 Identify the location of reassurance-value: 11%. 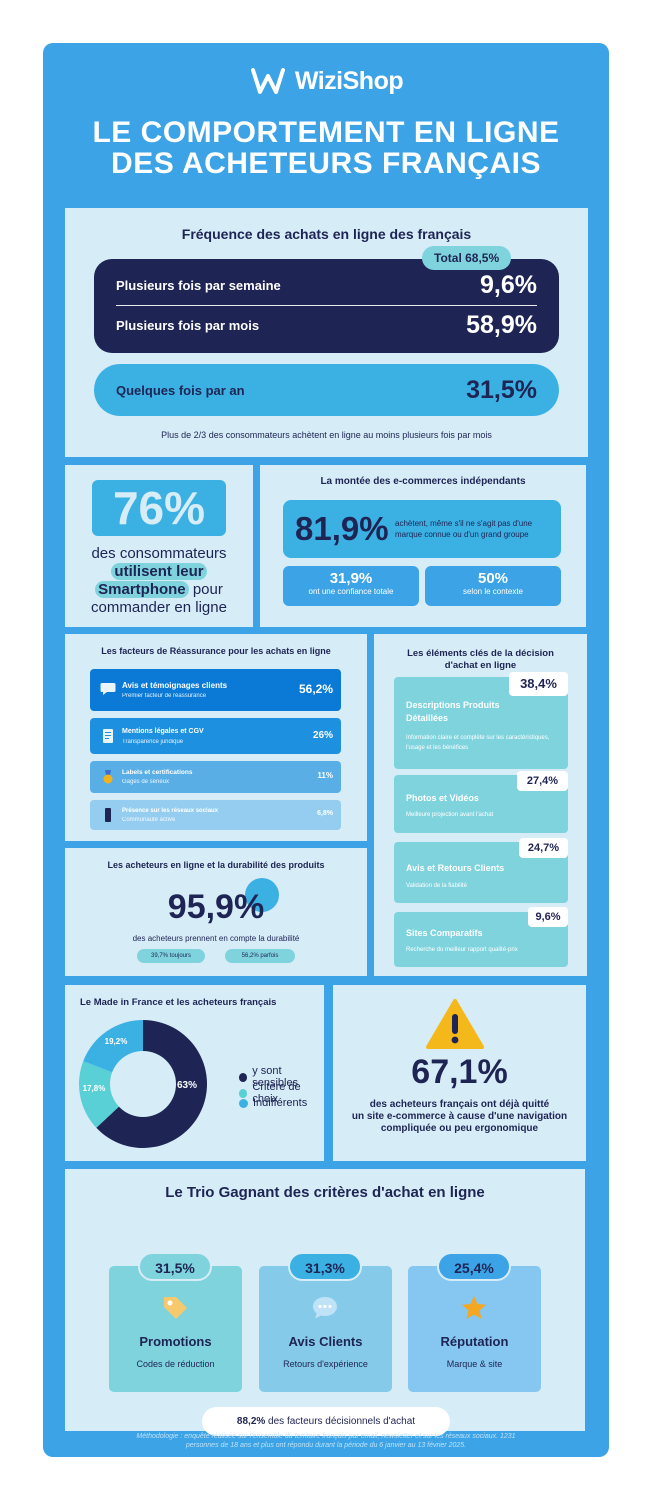
(325, 775).